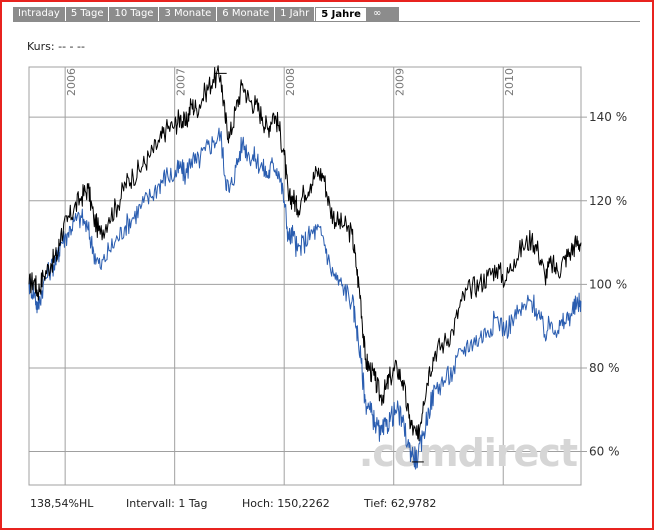 The height and width of the screenshot is (530, 654). Describe the element at coordinates (134, 14) in the screenshot. I see `tab-10-tage: 10 Tage` at that location.